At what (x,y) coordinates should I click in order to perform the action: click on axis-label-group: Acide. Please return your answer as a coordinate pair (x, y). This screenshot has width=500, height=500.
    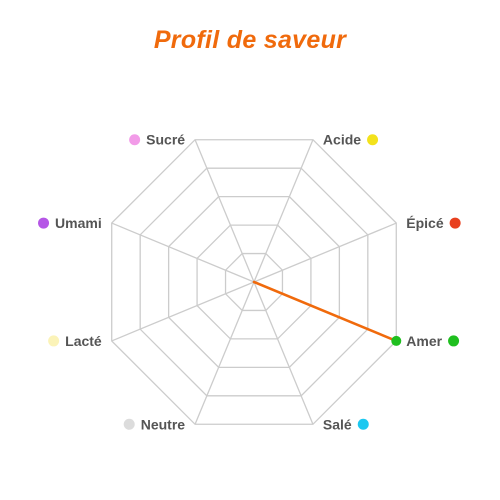
    Looking at the image, I should click on (351, 140).